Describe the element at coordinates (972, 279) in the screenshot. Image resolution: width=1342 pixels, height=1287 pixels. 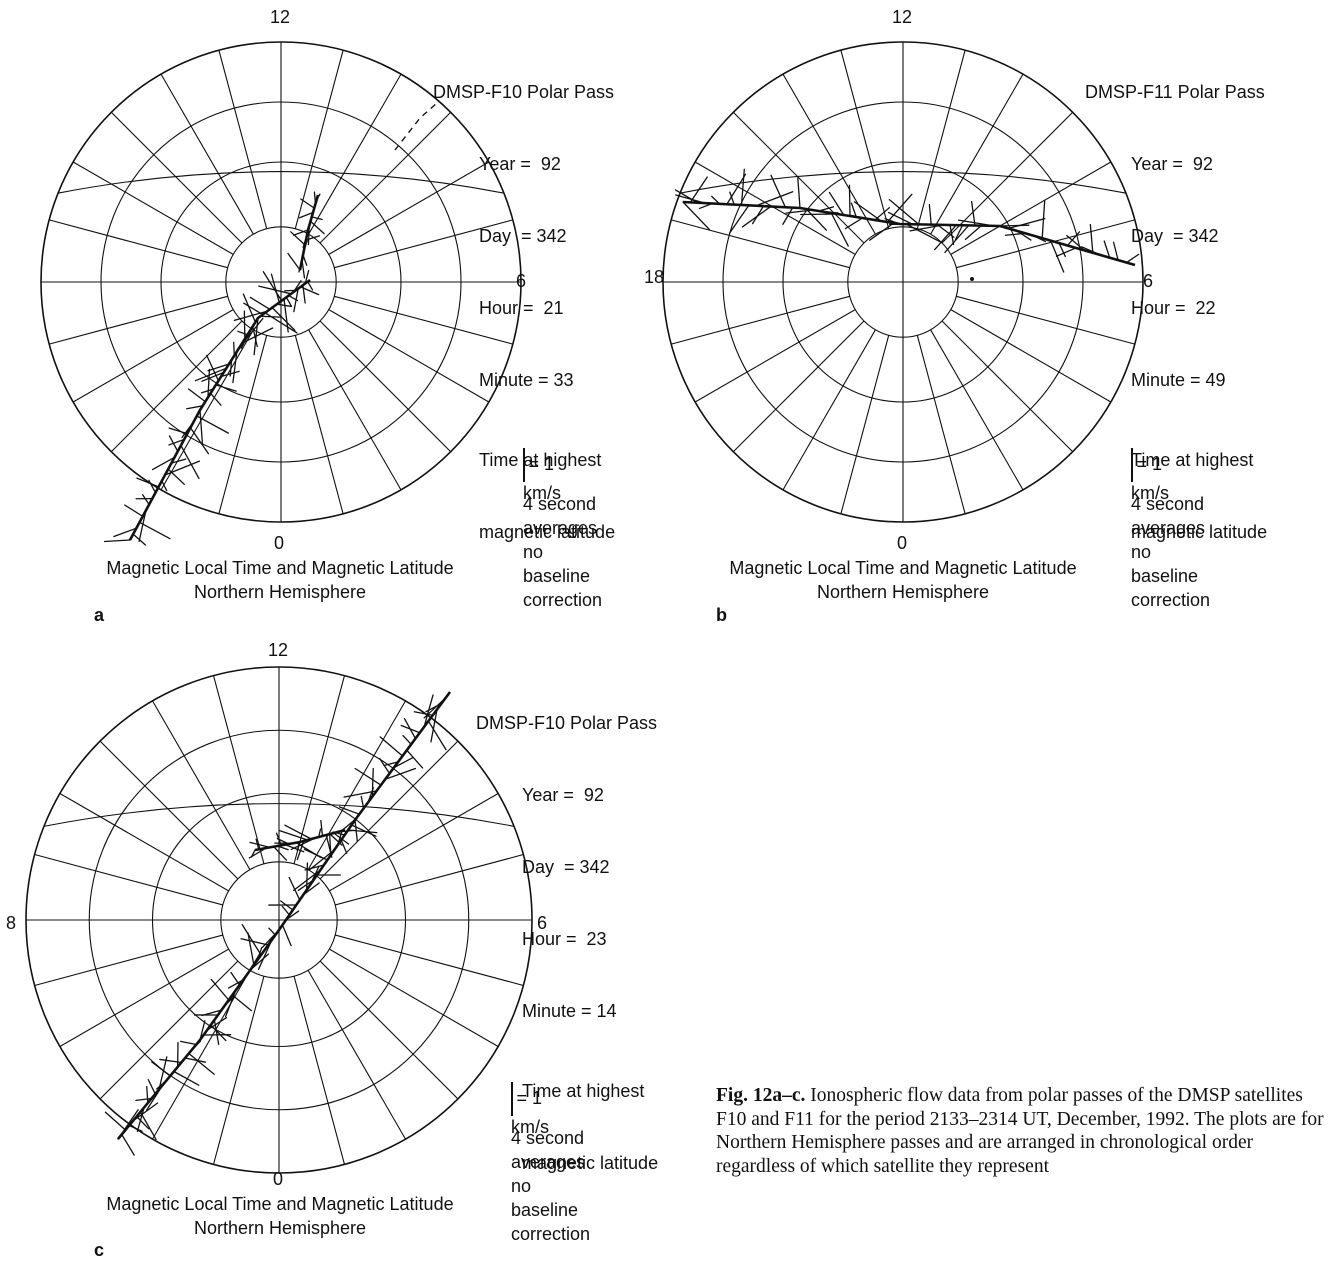
I see `data-dot` at that location.